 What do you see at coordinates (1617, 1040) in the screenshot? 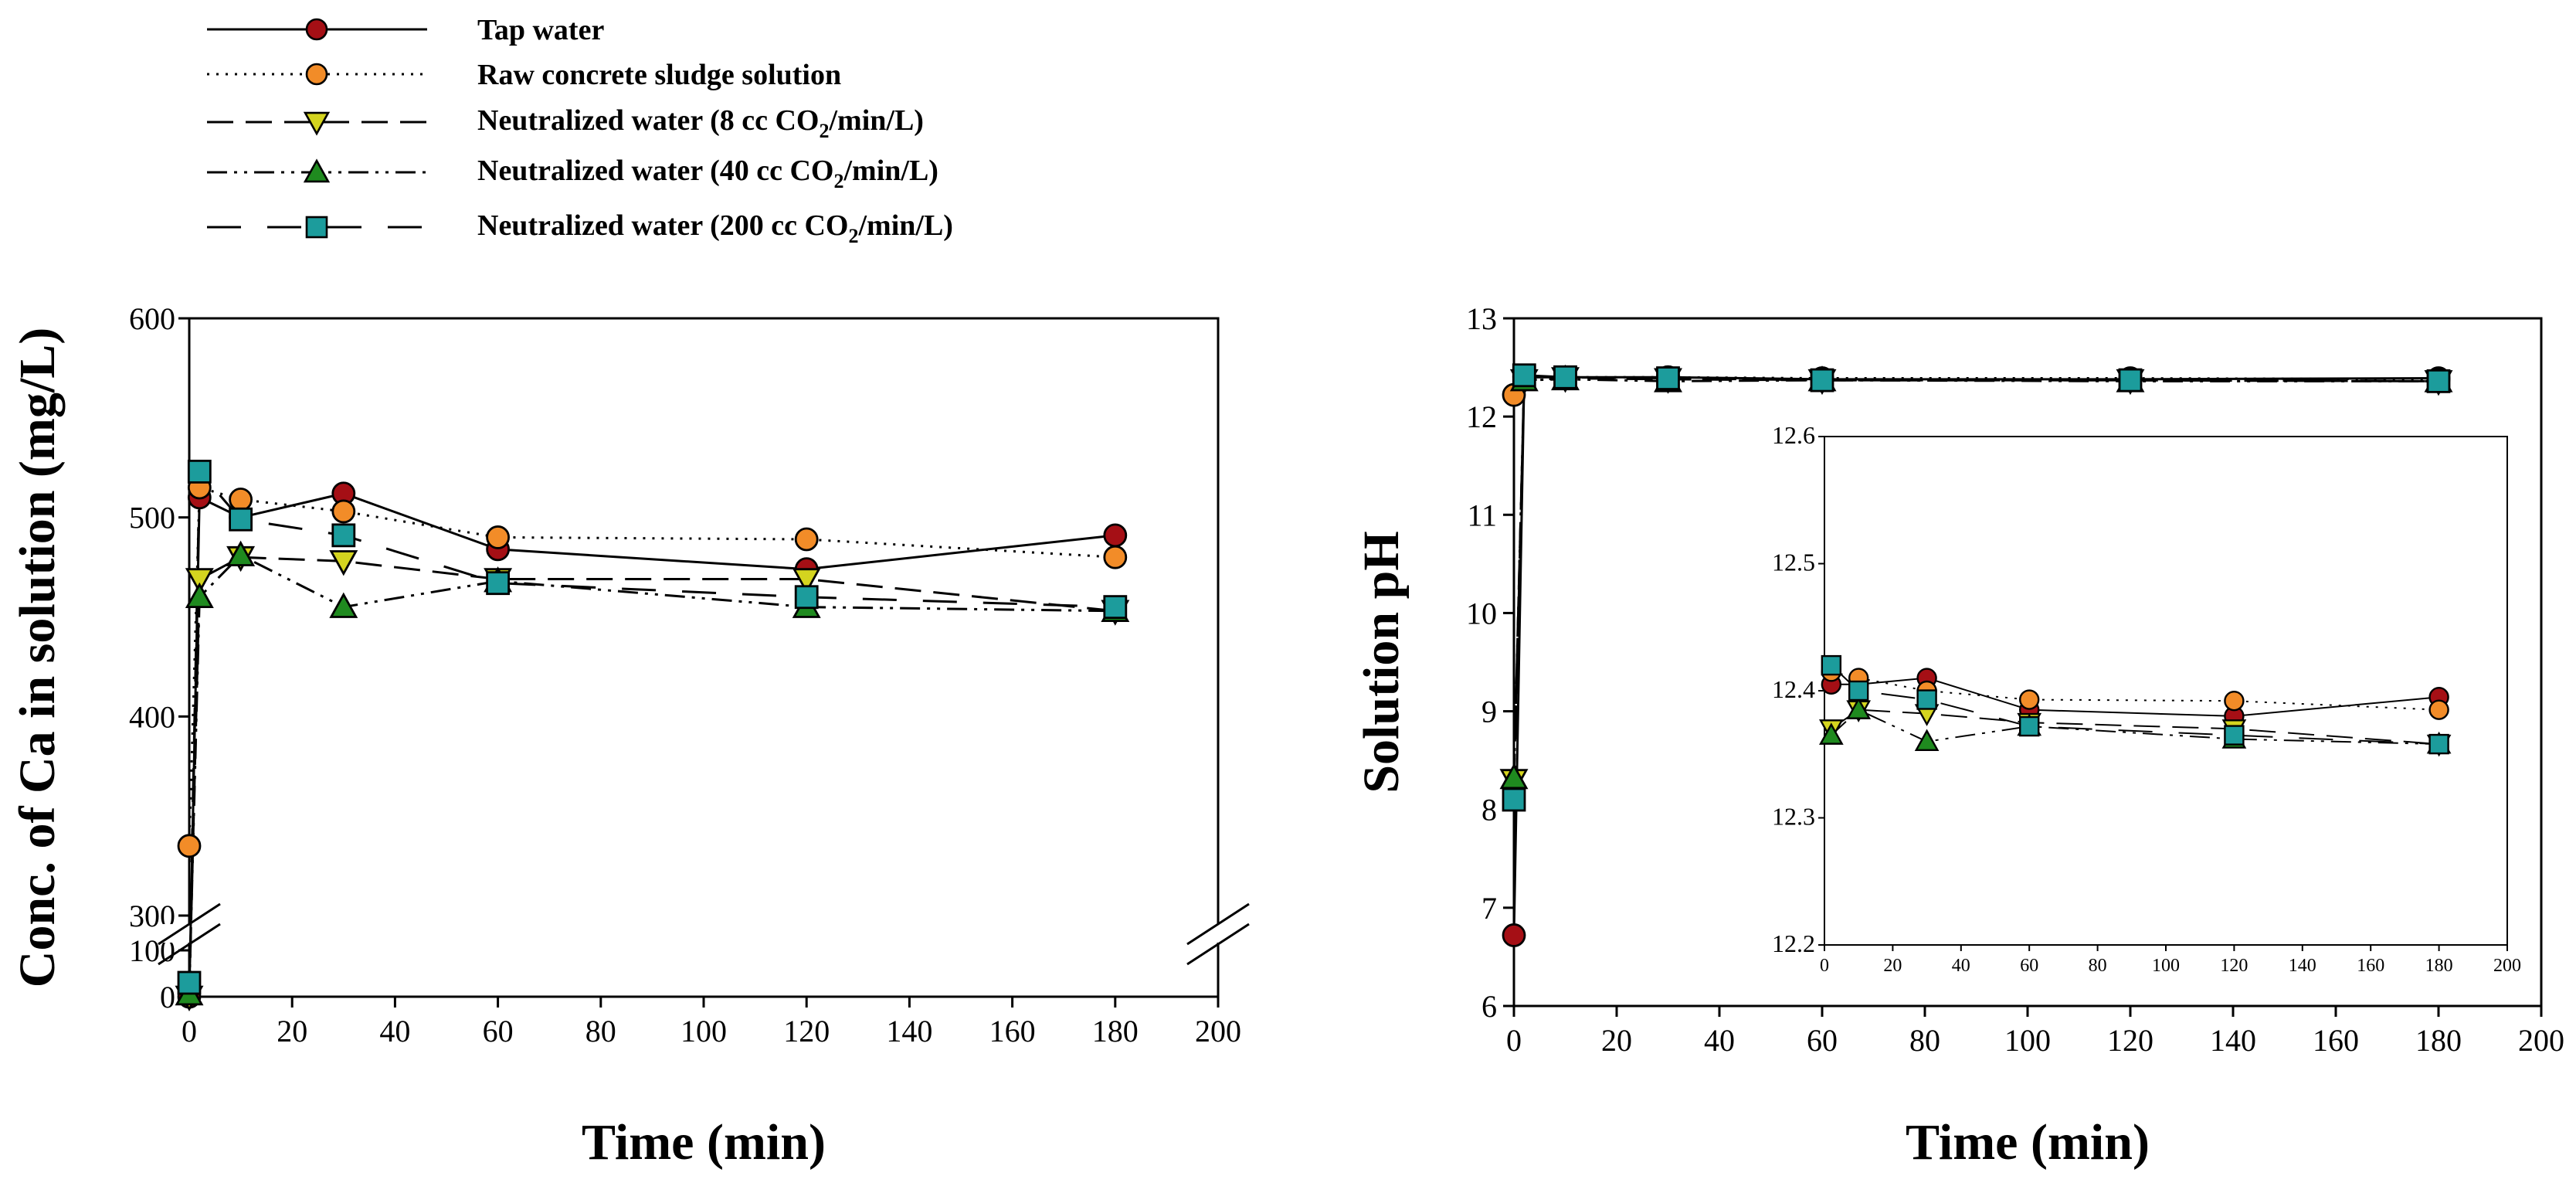
I see `ph-x-tick-label: 20` at bounding box center [1617, 1040].